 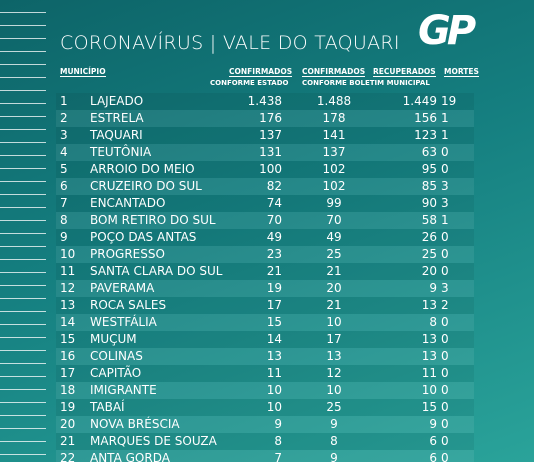 What do you see at coordinates (429, 152) in the screenshot?
I see `recovered: 63` at bounding box center [429, 152].